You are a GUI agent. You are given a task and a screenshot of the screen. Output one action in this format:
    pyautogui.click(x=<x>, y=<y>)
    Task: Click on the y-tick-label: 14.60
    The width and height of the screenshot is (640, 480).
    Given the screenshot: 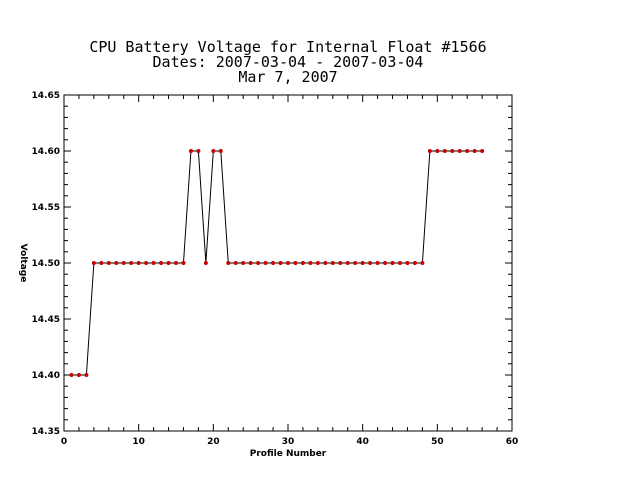 What is the action you would take?
    pyautogui.click(x=46, y=152)
    